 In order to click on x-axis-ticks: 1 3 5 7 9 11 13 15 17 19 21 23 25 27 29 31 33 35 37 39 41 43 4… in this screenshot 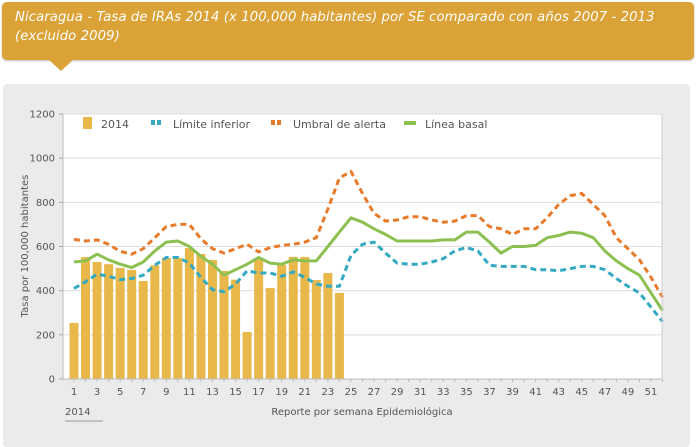, I will do `click(367, 388)`.